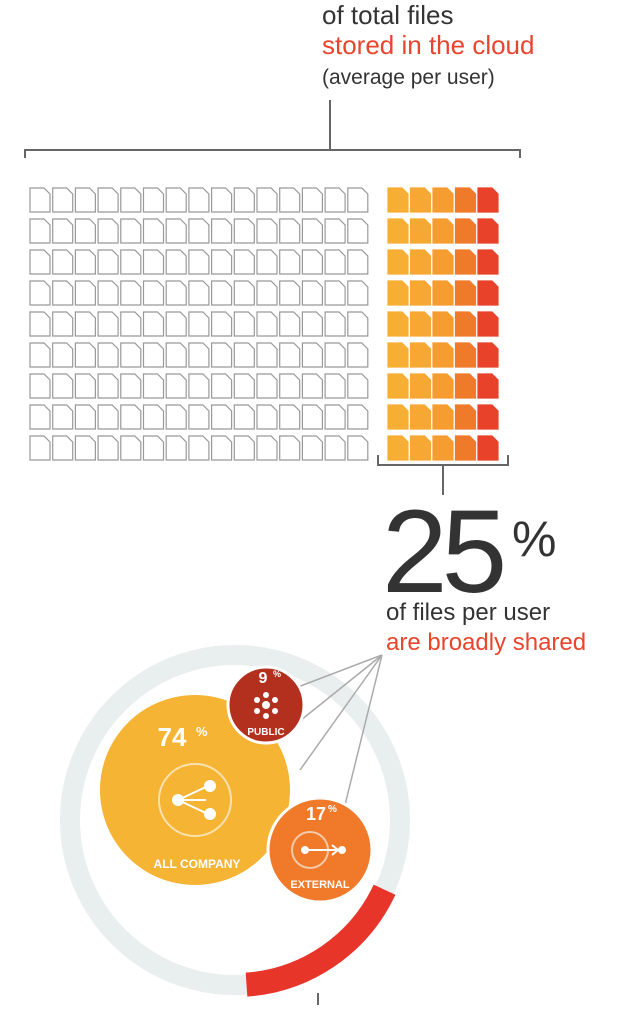 The image size is (640, 1010). What do you see at coordinates (428, 45) in the screenshot?
I see `header-highlight: stored in the cloud` at bounding box center [428, 45].